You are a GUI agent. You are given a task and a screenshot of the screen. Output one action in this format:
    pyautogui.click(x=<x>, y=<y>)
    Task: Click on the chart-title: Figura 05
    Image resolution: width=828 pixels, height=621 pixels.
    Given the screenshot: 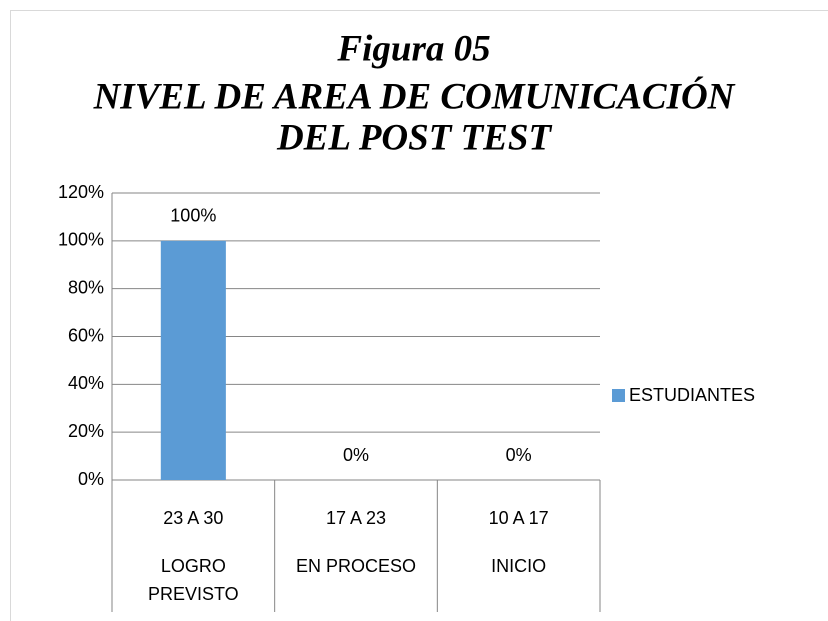 What is the action you would take?
    pyautogui.click(x=413, y=48)
    